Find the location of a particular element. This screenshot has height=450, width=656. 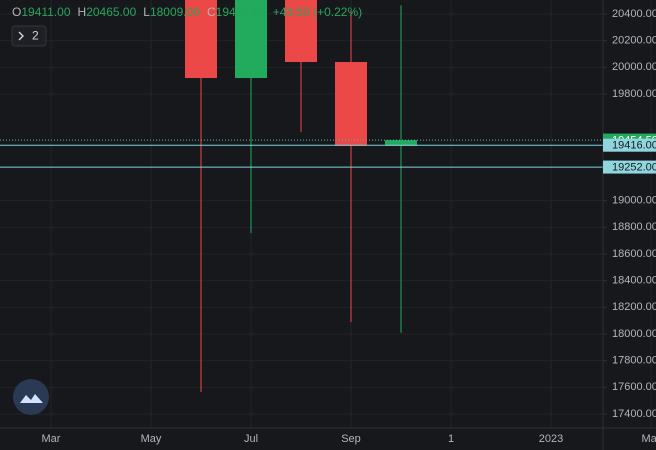

legend-value: 19411.00 is located at coordinates (45, 12).